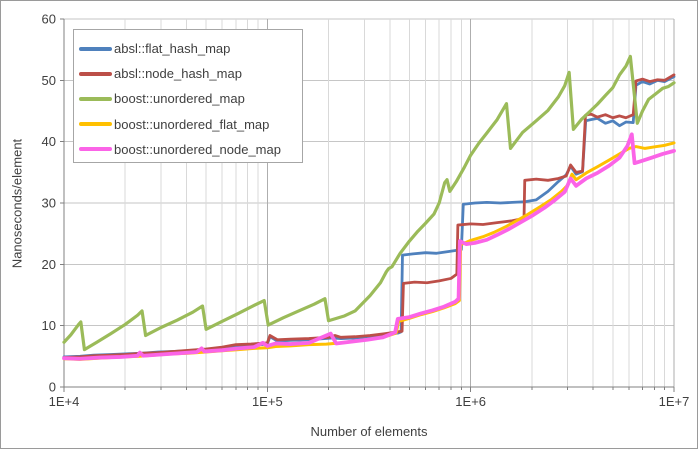 This screenshot has width=698, height=449. What do you see at coordinates (369, 431) in the screenshot?
I see `x-axis-title: Number of elements` at bounding box center [369, 431].